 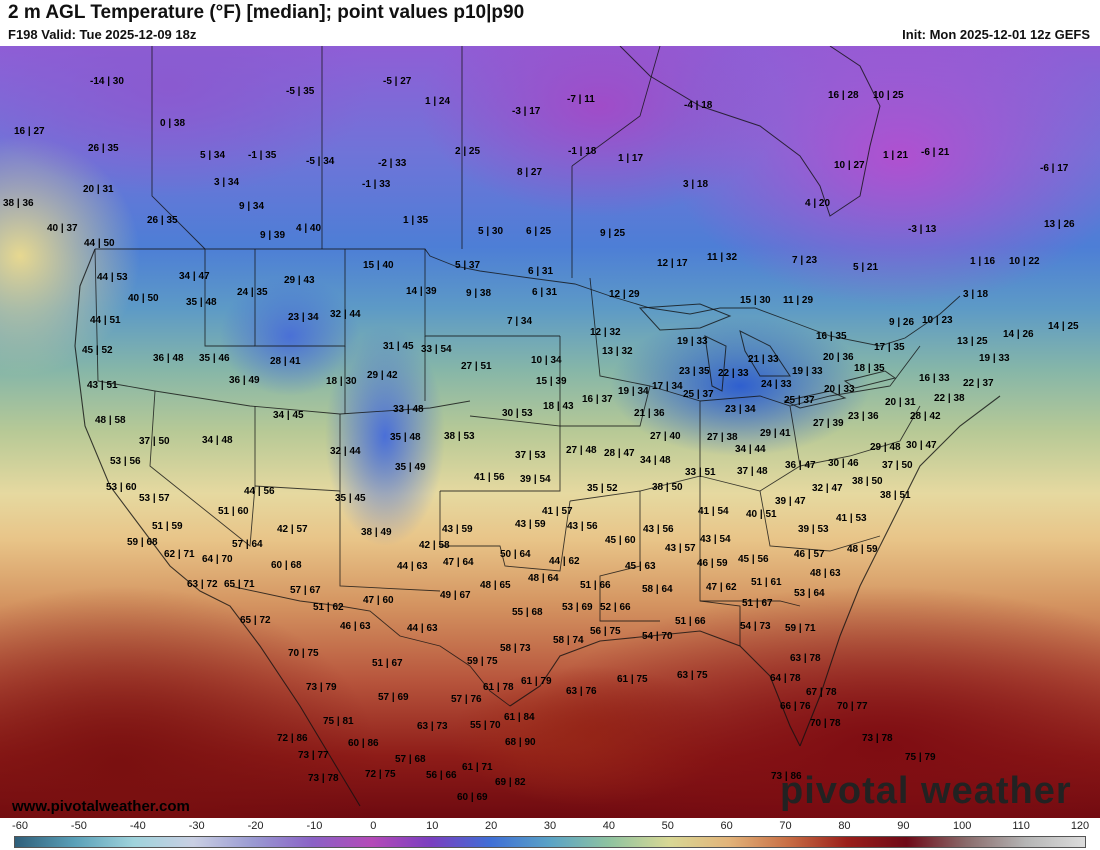 What do you see at coordinates (615, 607) in the screenshot?
I see `point-value-label: 52 | 66` at bounding box center [615, 607].